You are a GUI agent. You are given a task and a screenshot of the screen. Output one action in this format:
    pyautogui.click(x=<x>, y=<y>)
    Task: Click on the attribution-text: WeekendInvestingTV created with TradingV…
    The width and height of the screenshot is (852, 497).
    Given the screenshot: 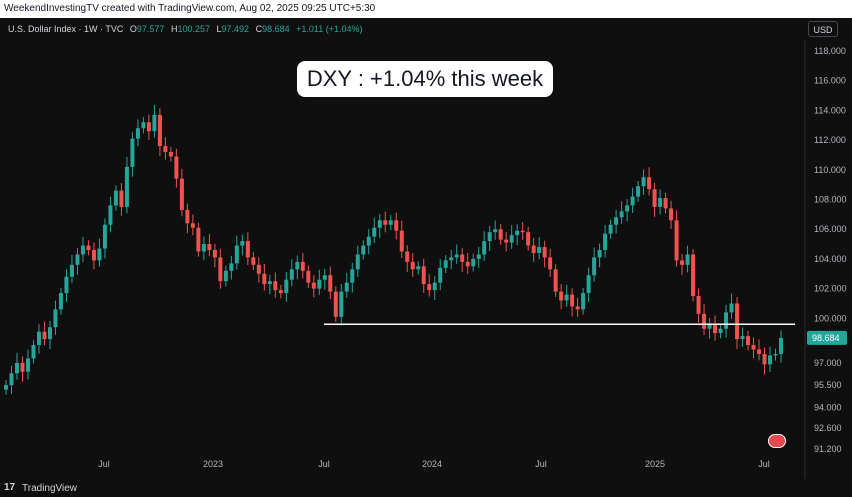 What is the action you would take?
    pyautogui.click(x=190, y=8)
    